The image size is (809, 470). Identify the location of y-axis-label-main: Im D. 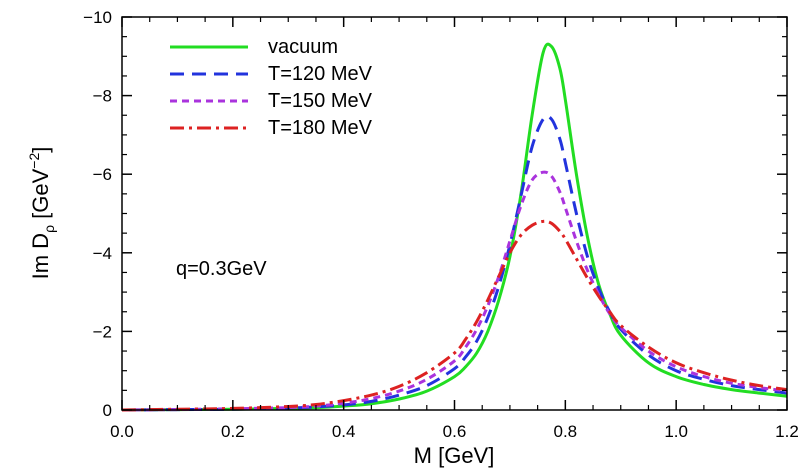
(40, 256).